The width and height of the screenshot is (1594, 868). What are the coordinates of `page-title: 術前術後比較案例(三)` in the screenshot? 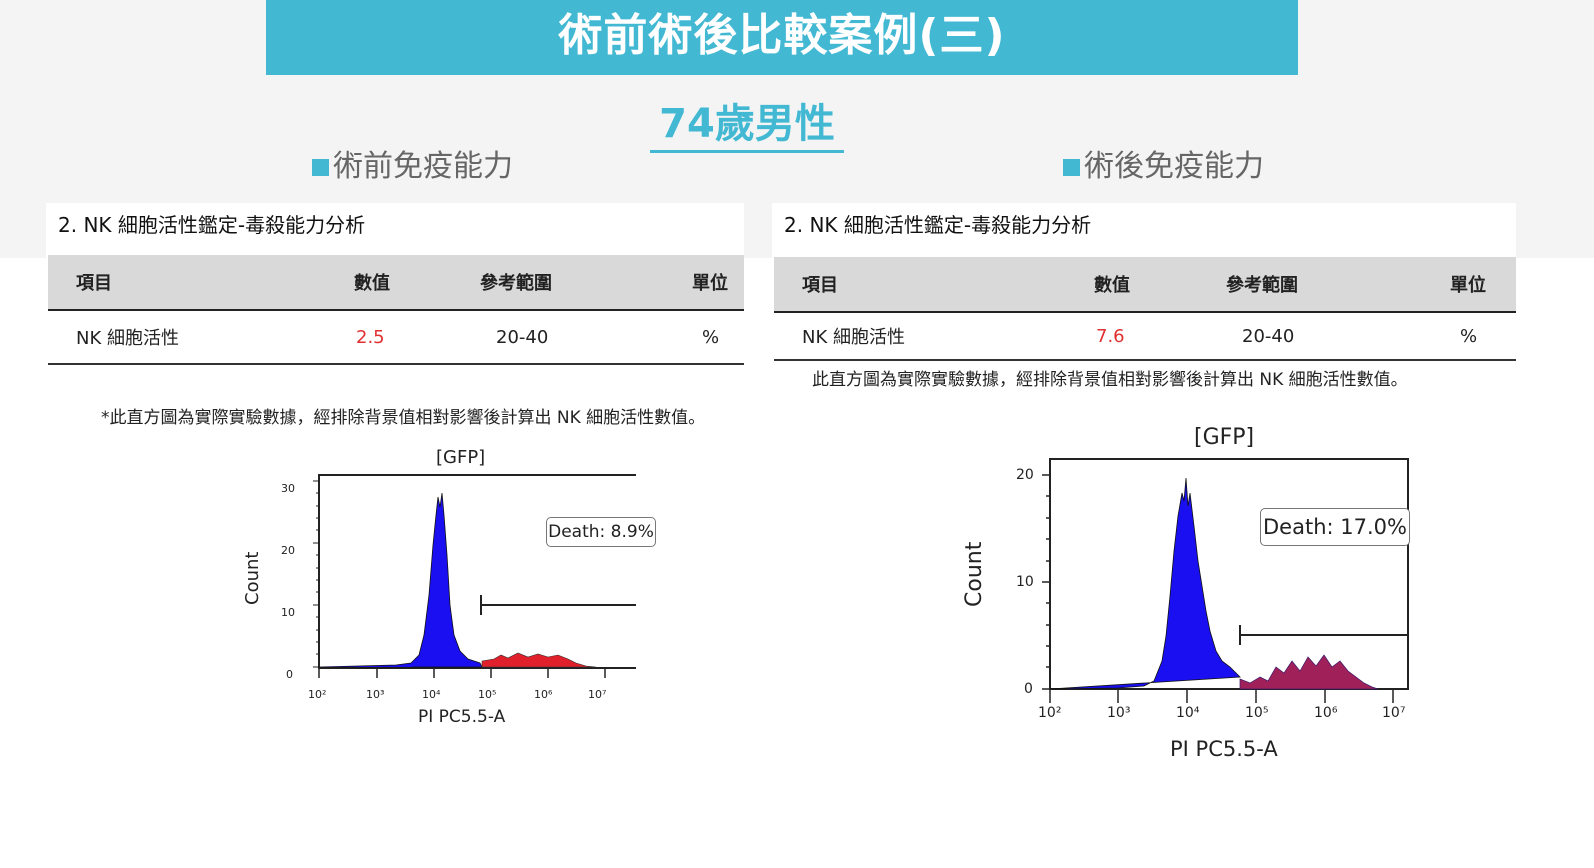 It's located at (782, 37).